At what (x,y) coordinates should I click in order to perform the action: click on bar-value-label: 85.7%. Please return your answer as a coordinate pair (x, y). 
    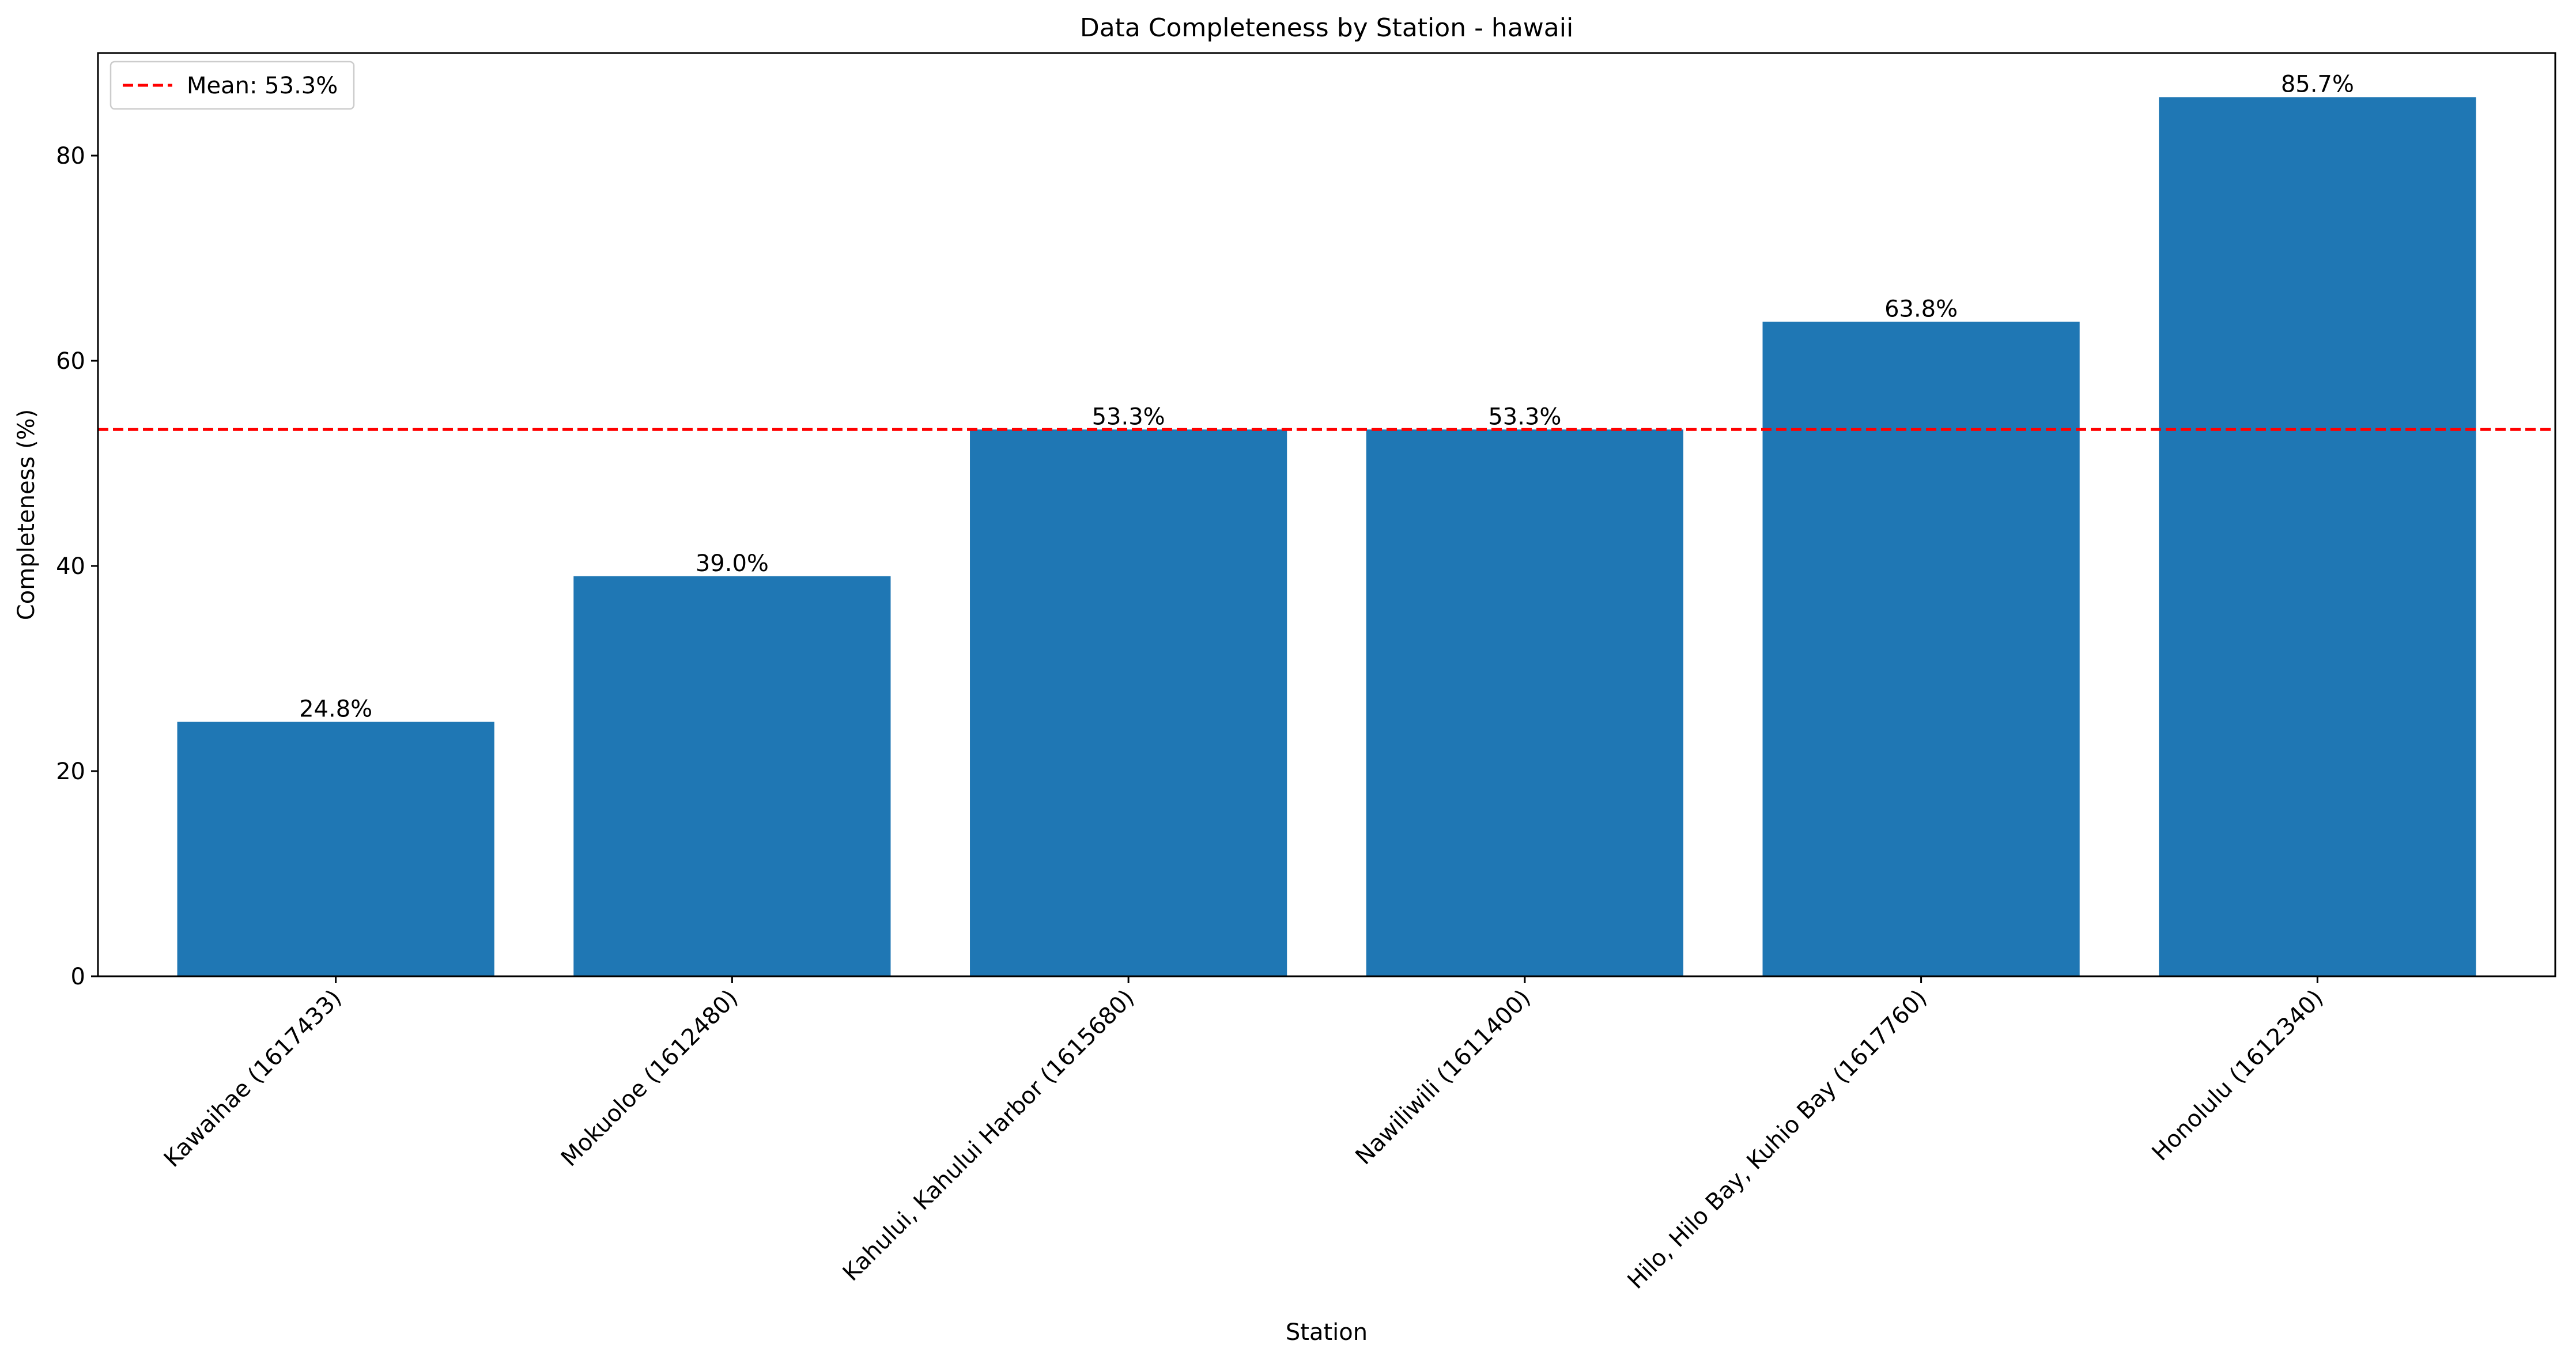
    Looking at the image, I should click on (2317, 84).